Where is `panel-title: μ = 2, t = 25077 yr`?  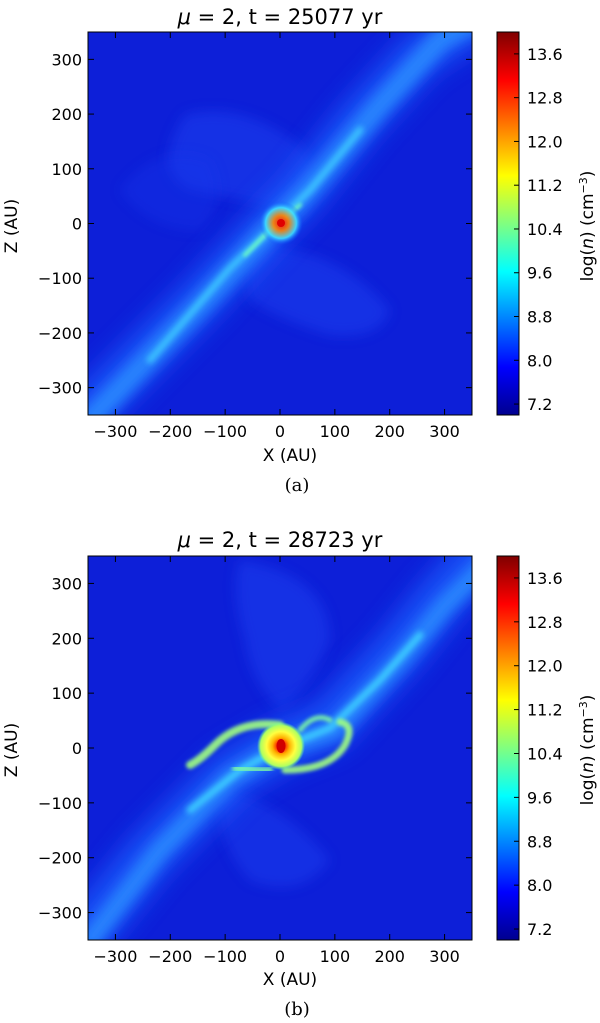
panel-title: μ = 2, t = 25077 yr is located at coordinates (280, 17).